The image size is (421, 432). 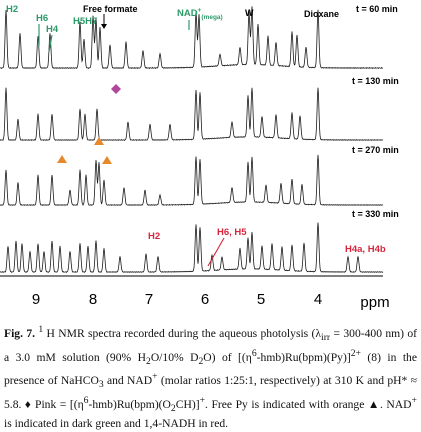 What do you see at coordinates (232, 232) in the screenshot?
I see `label-nadh-h6h5: H6, H5` at bounding box center [232, 232].